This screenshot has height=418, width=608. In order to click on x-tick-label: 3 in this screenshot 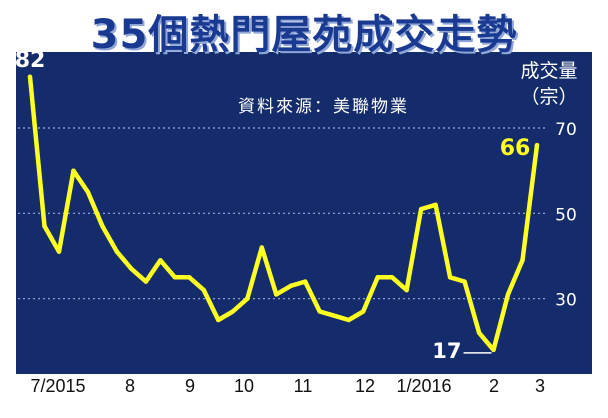, I will do `click(540, 386)`.